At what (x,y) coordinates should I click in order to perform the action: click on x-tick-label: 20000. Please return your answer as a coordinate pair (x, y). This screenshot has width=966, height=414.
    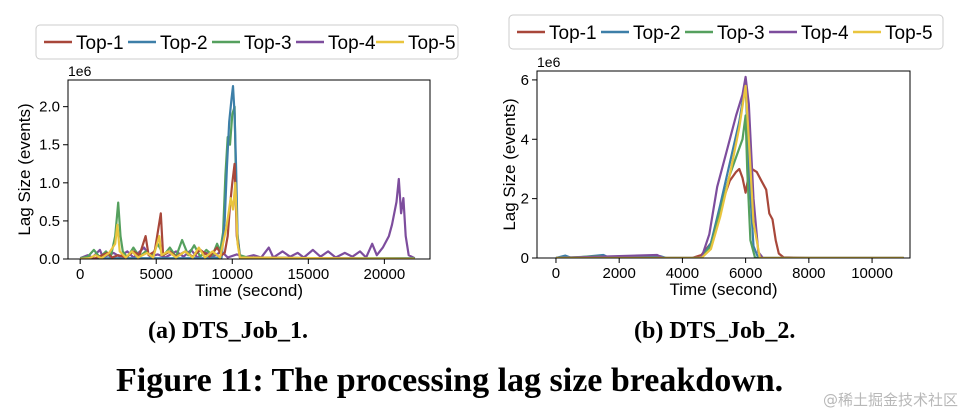
    Looking at the image, I should click on (385, 274).